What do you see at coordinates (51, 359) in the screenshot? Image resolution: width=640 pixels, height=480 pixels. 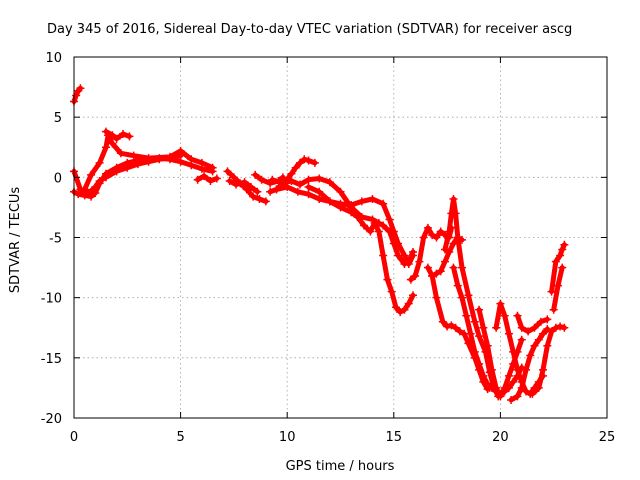 I see `y-tick-label: -15` at bounding box center [51, 359].